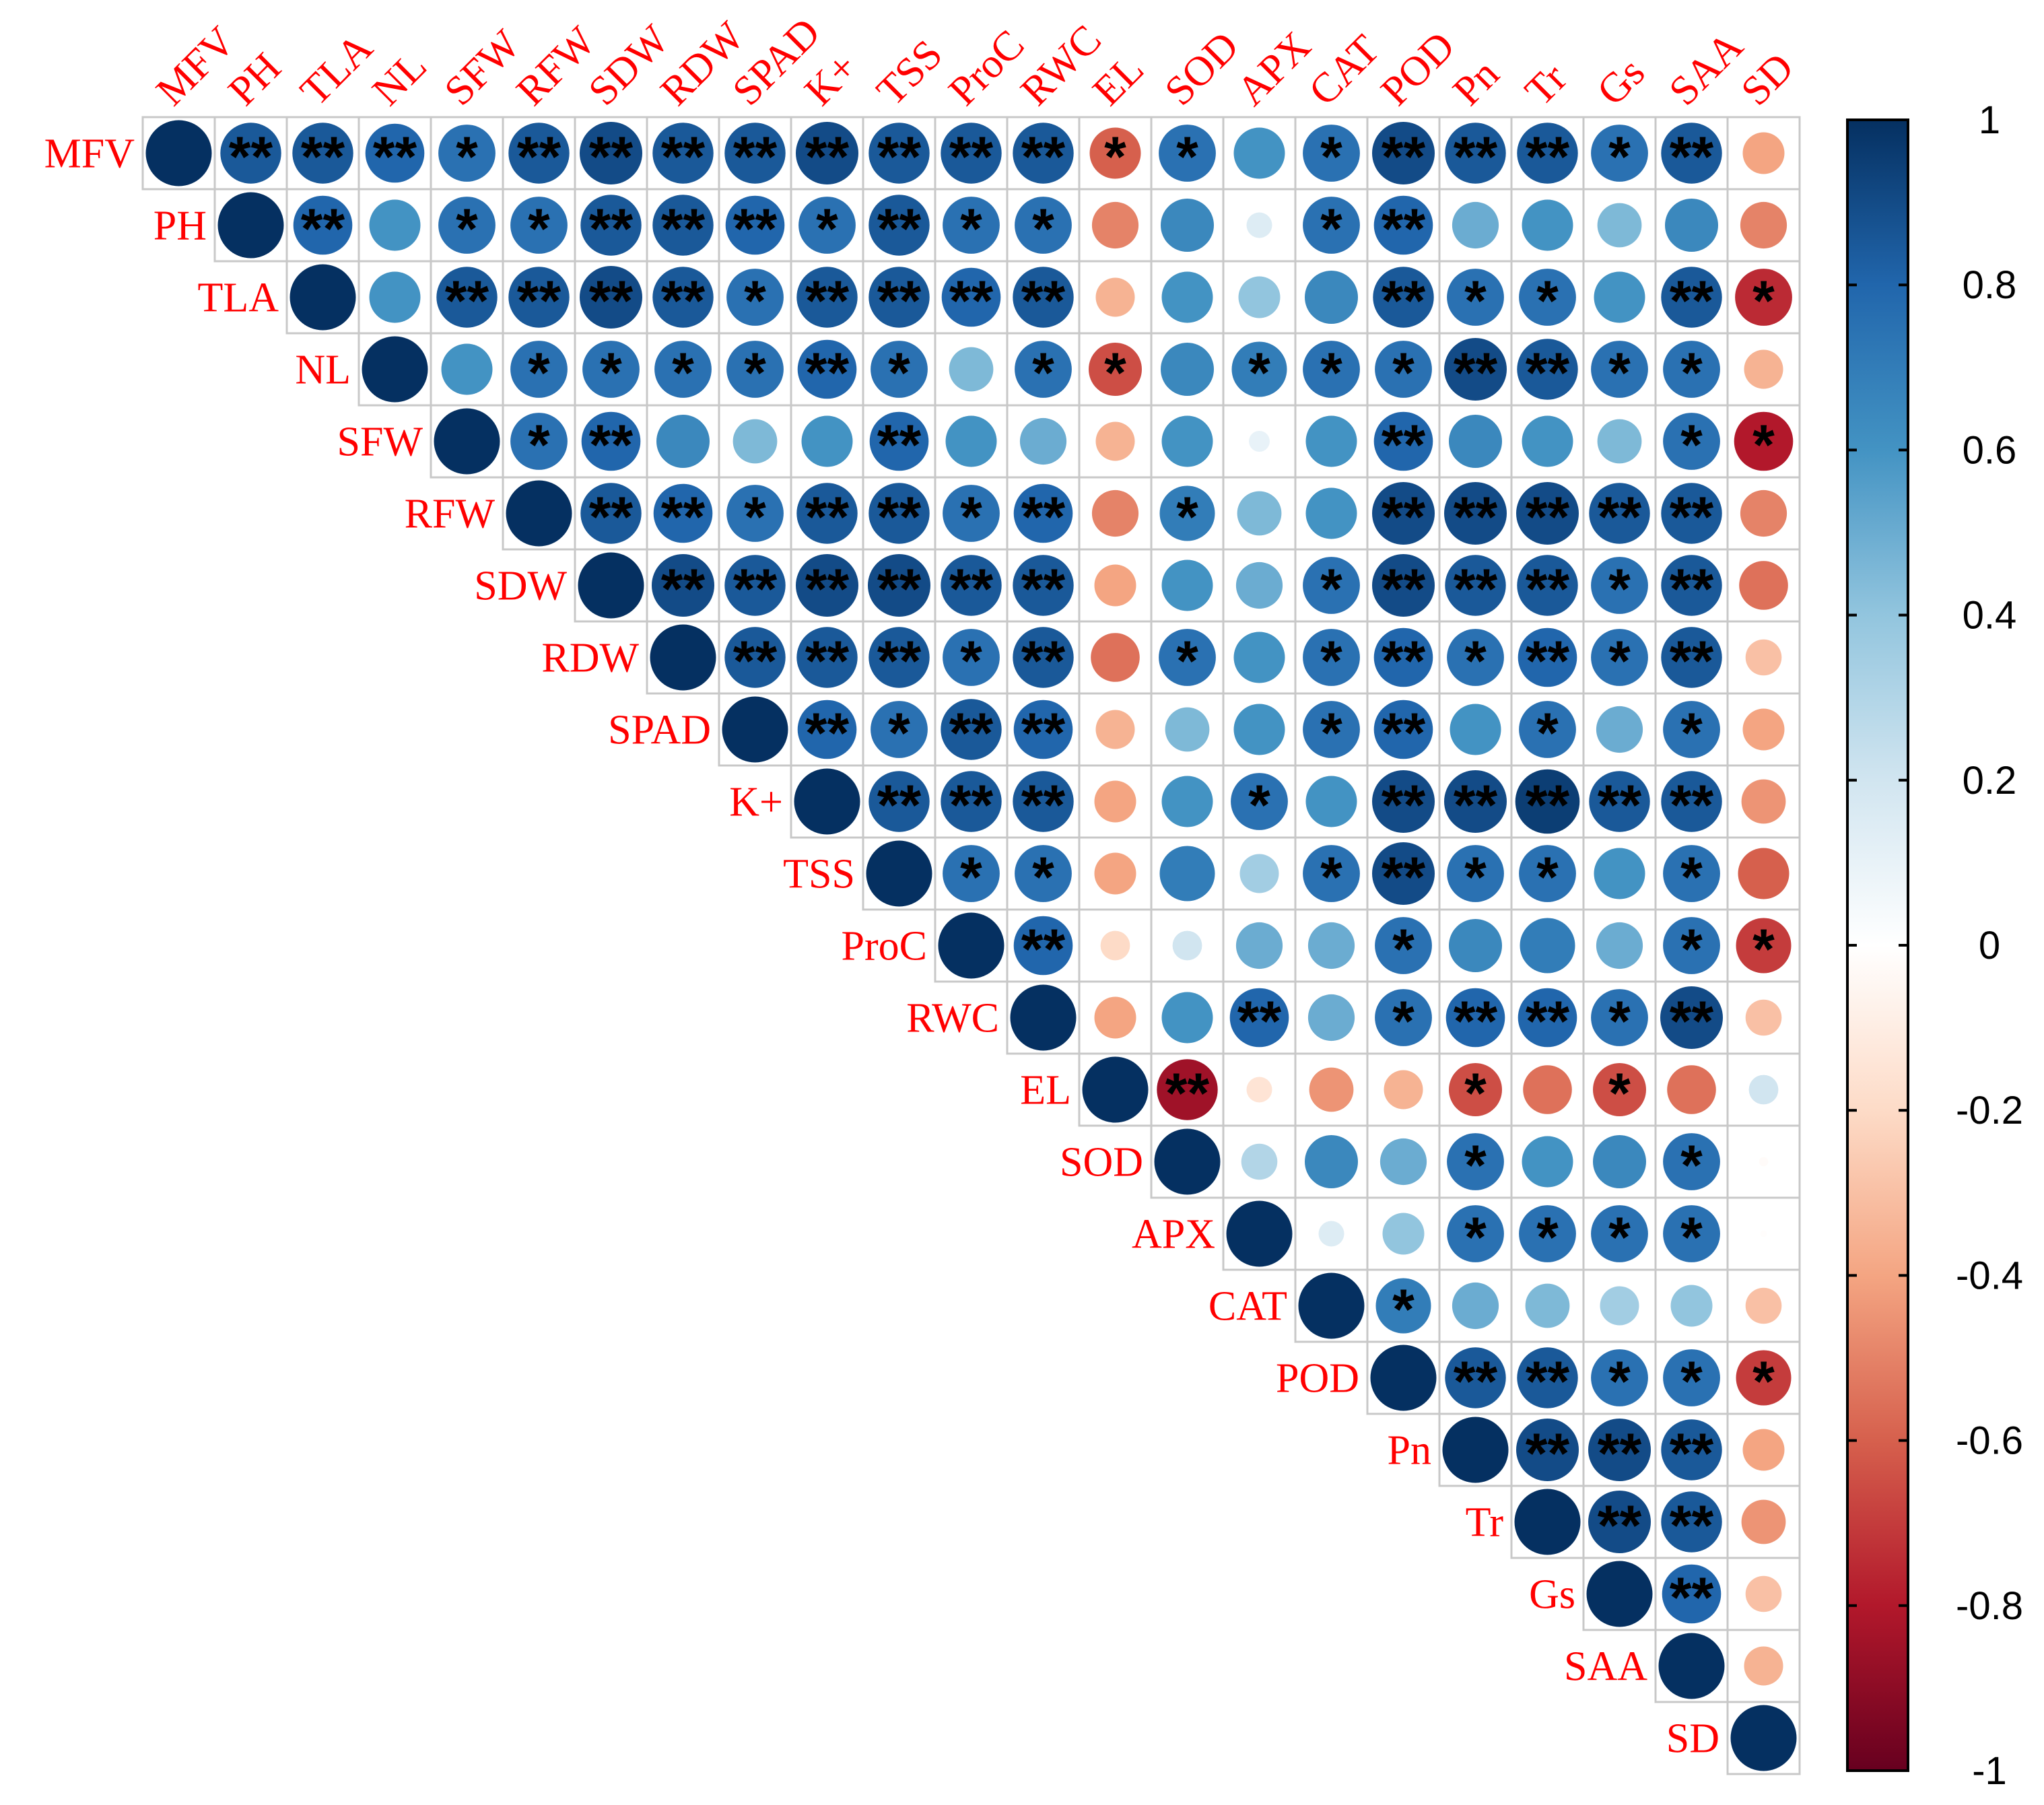 This screenshot has height=1805, width=2044. What do you see at coordinates (1763, 153) in the screenshot?
I see `corr-circle-MFV-SD` at bounding box center [1763, 153].